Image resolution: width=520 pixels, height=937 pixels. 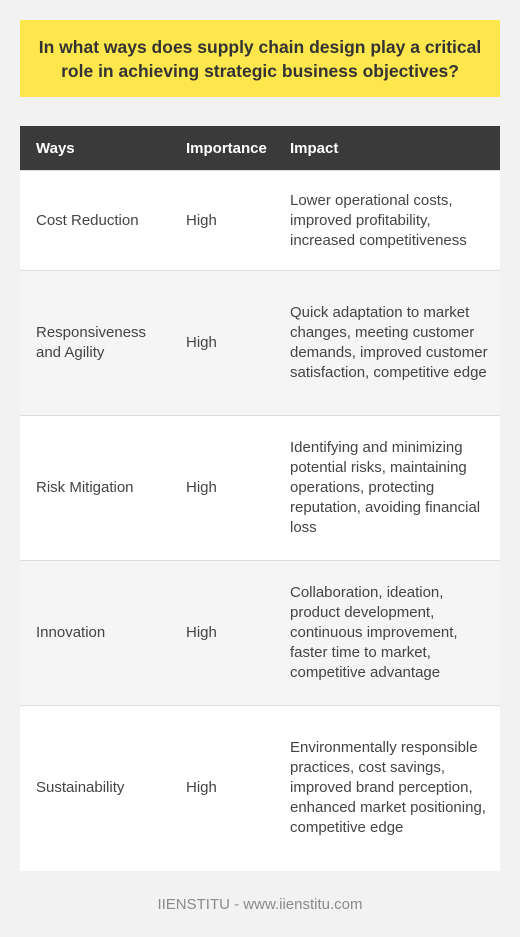 I want to click on footer-credit: IIENSTITU - www.iienstitu.com, so click(x=260, y=904).